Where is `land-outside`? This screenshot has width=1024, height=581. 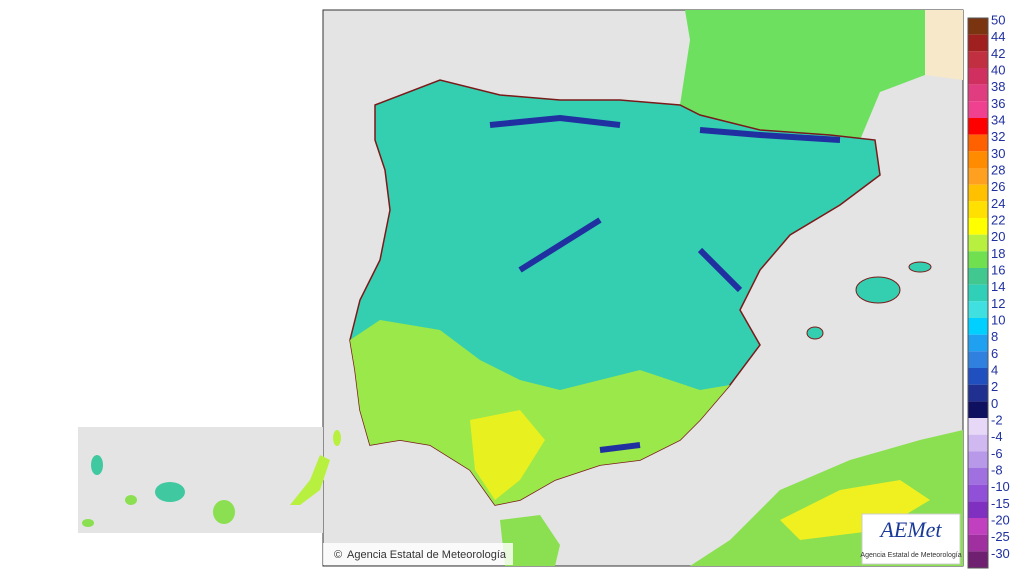 land-outside is located at coordinates (944, 45).